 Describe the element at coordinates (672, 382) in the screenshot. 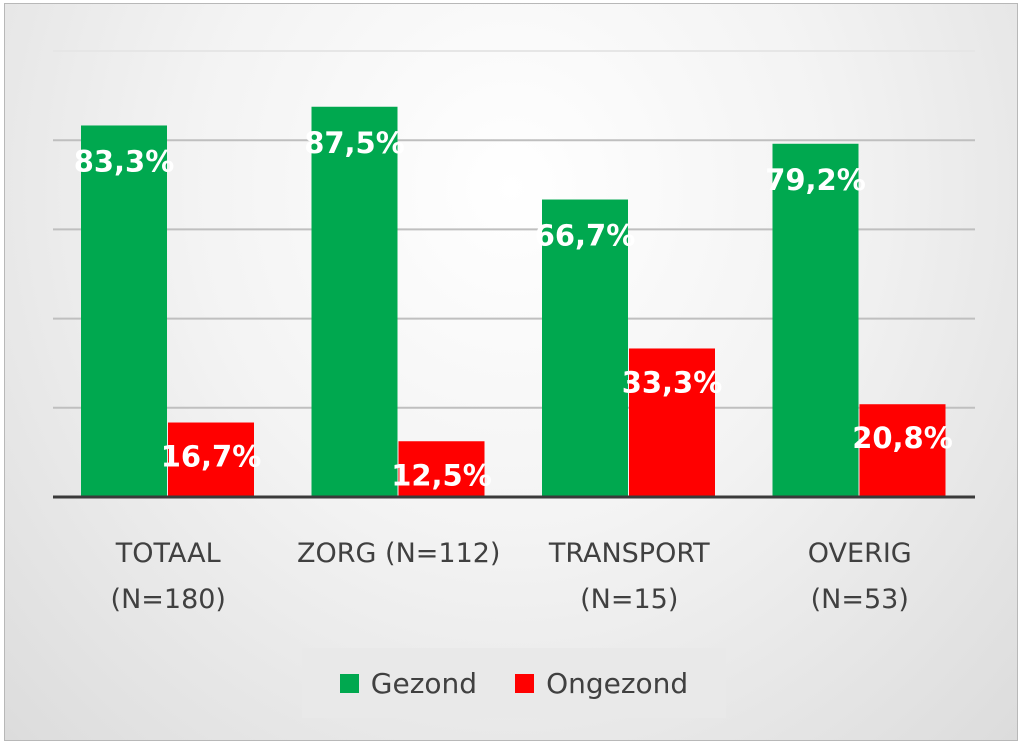

I see `data-label-ongezond-2: 33,3%` at that location.